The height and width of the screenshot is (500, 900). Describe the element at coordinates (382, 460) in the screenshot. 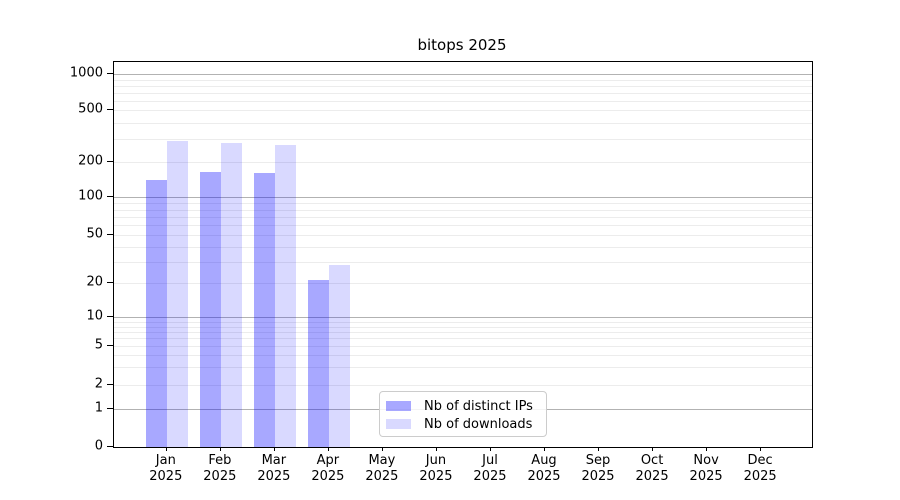

I see `month-label: May` at that location.